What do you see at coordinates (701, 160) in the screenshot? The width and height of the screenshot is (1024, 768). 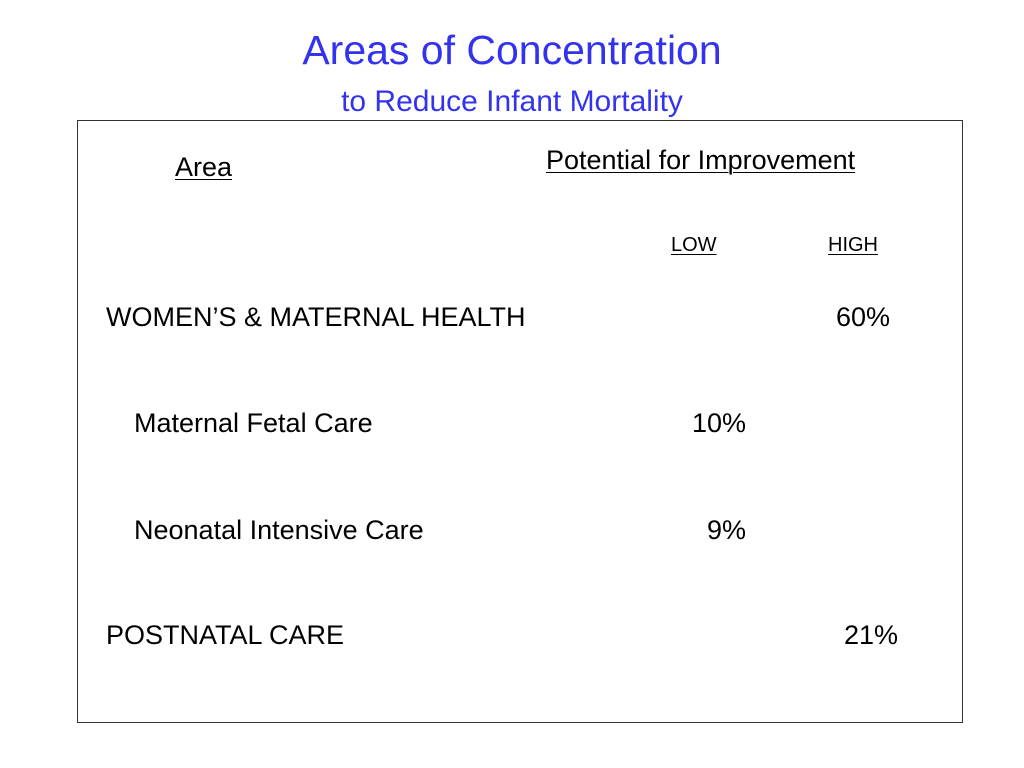 I see `potential-column-header: Potential for Improvement` at bounding box center [701, 160].